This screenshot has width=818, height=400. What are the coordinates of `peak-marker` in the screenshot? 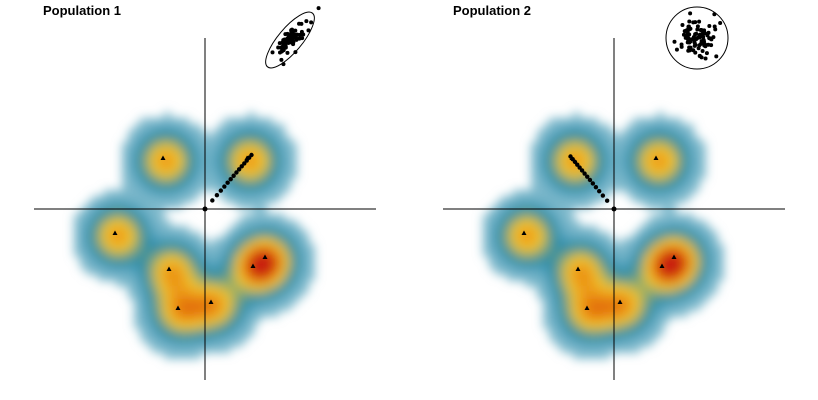 It's located at (178, 307).